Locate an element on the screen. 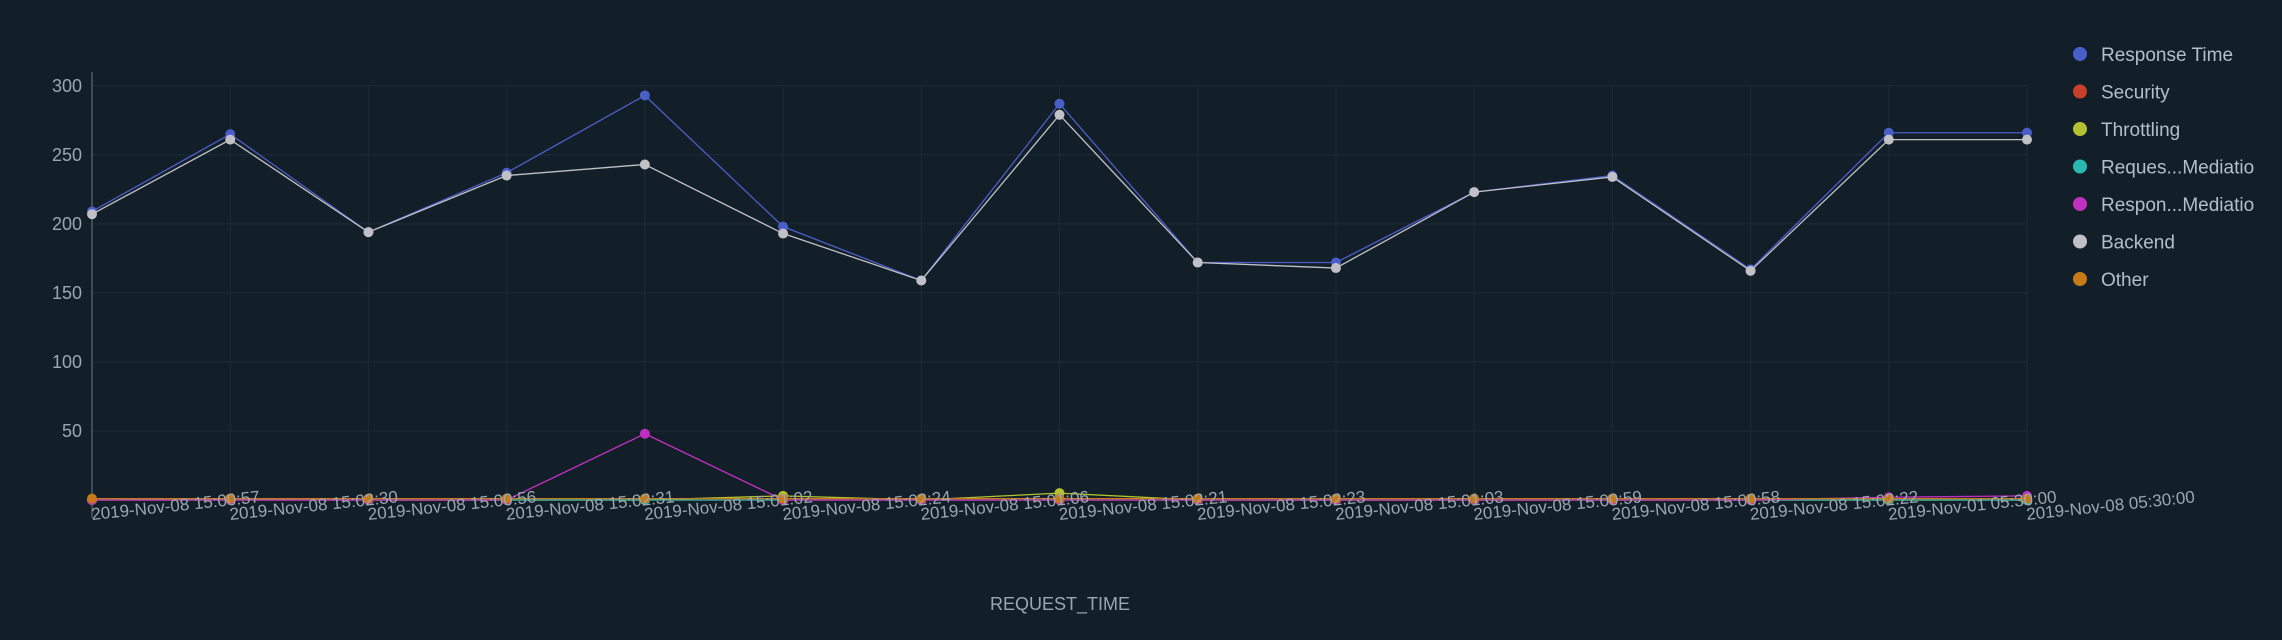 The image size is (2282, 640). legend-item: Reques...Mediatio is located at coordinates (2163, 168).